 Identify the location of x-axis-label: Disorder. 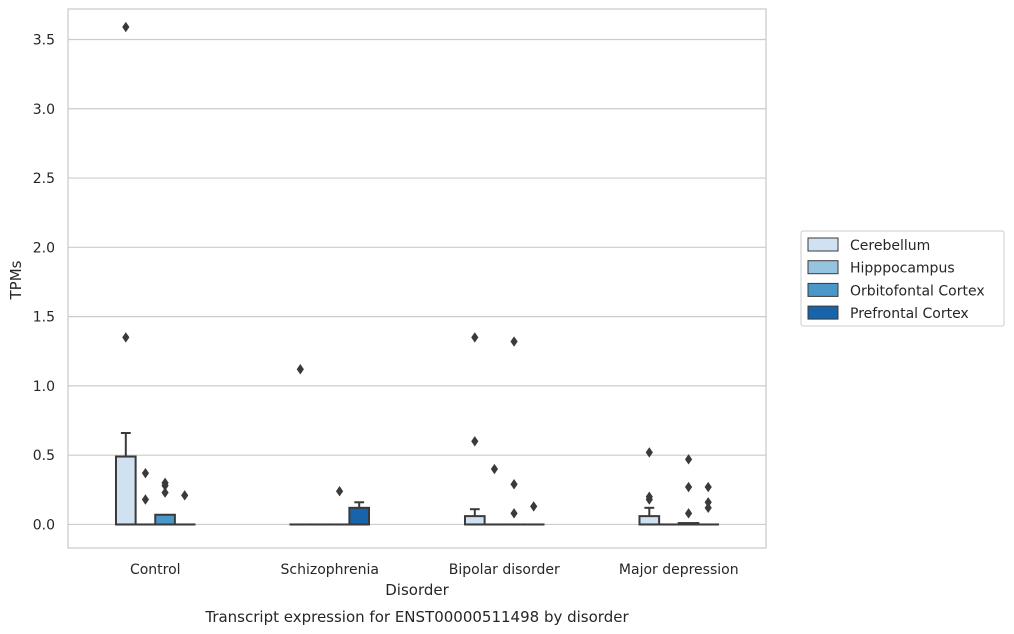
(417, 590).